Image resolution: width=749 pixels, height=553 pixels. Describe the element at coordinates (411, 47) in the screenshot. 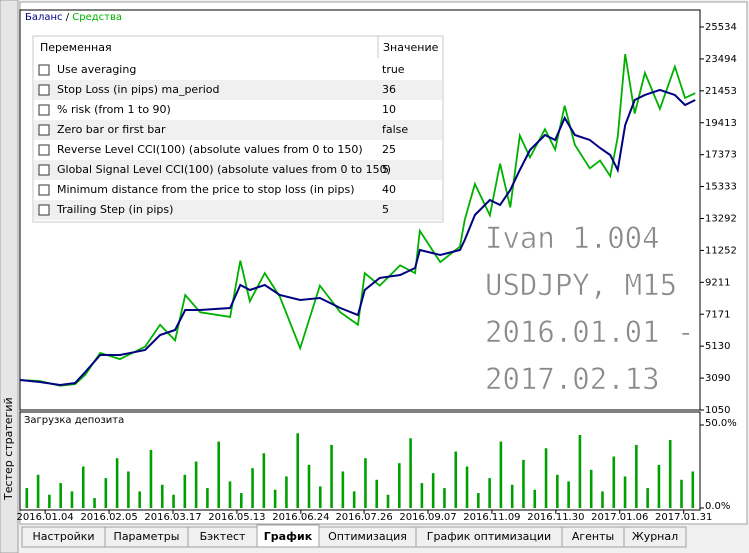

I see `column-header: Значение` at that location.